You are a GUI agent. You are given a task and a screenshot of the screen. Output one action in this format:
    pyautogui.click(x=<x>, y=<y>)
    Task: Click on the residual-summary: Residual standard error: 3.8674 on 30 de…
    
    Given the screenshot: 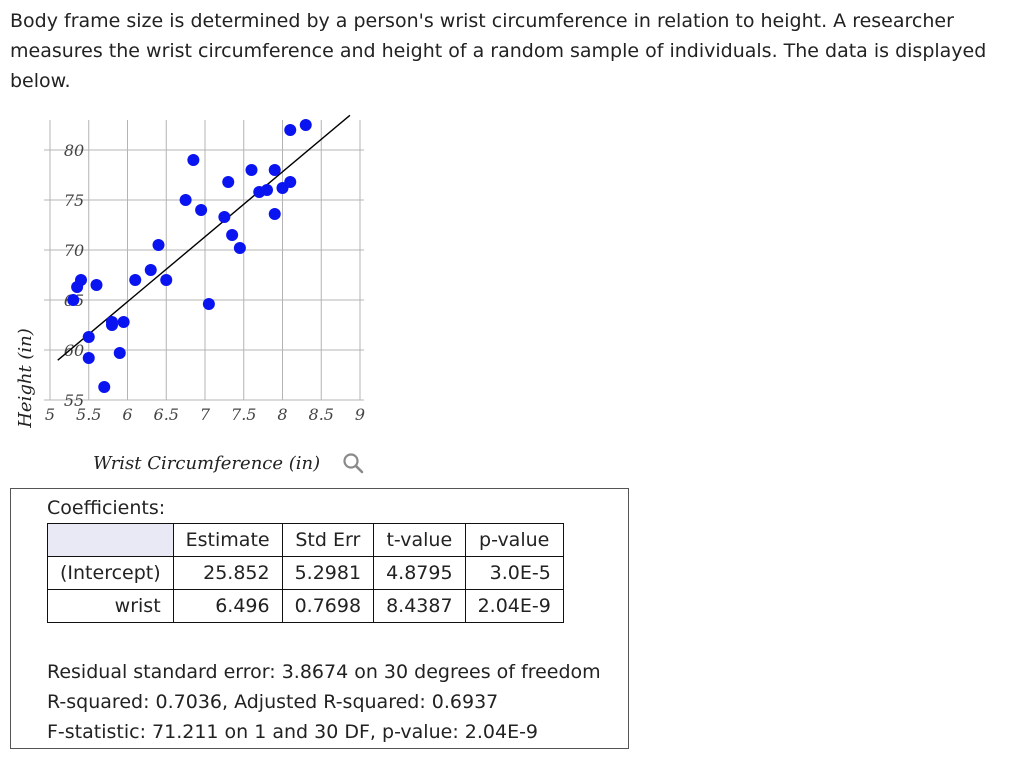 What is the action you would take?
    pyautogui.click(x=324, y=702)
    